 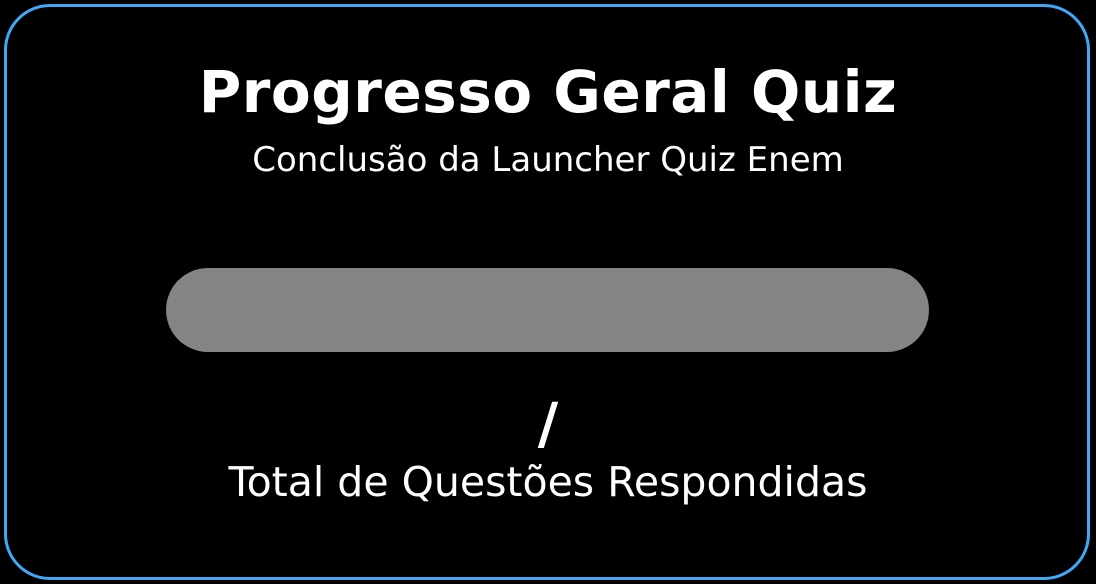 What do you see at coordinates (548, 482) in the screenshot?
I see `questions-answered-label: Total de Questões Respondidas` at bounding box center [548, 482].